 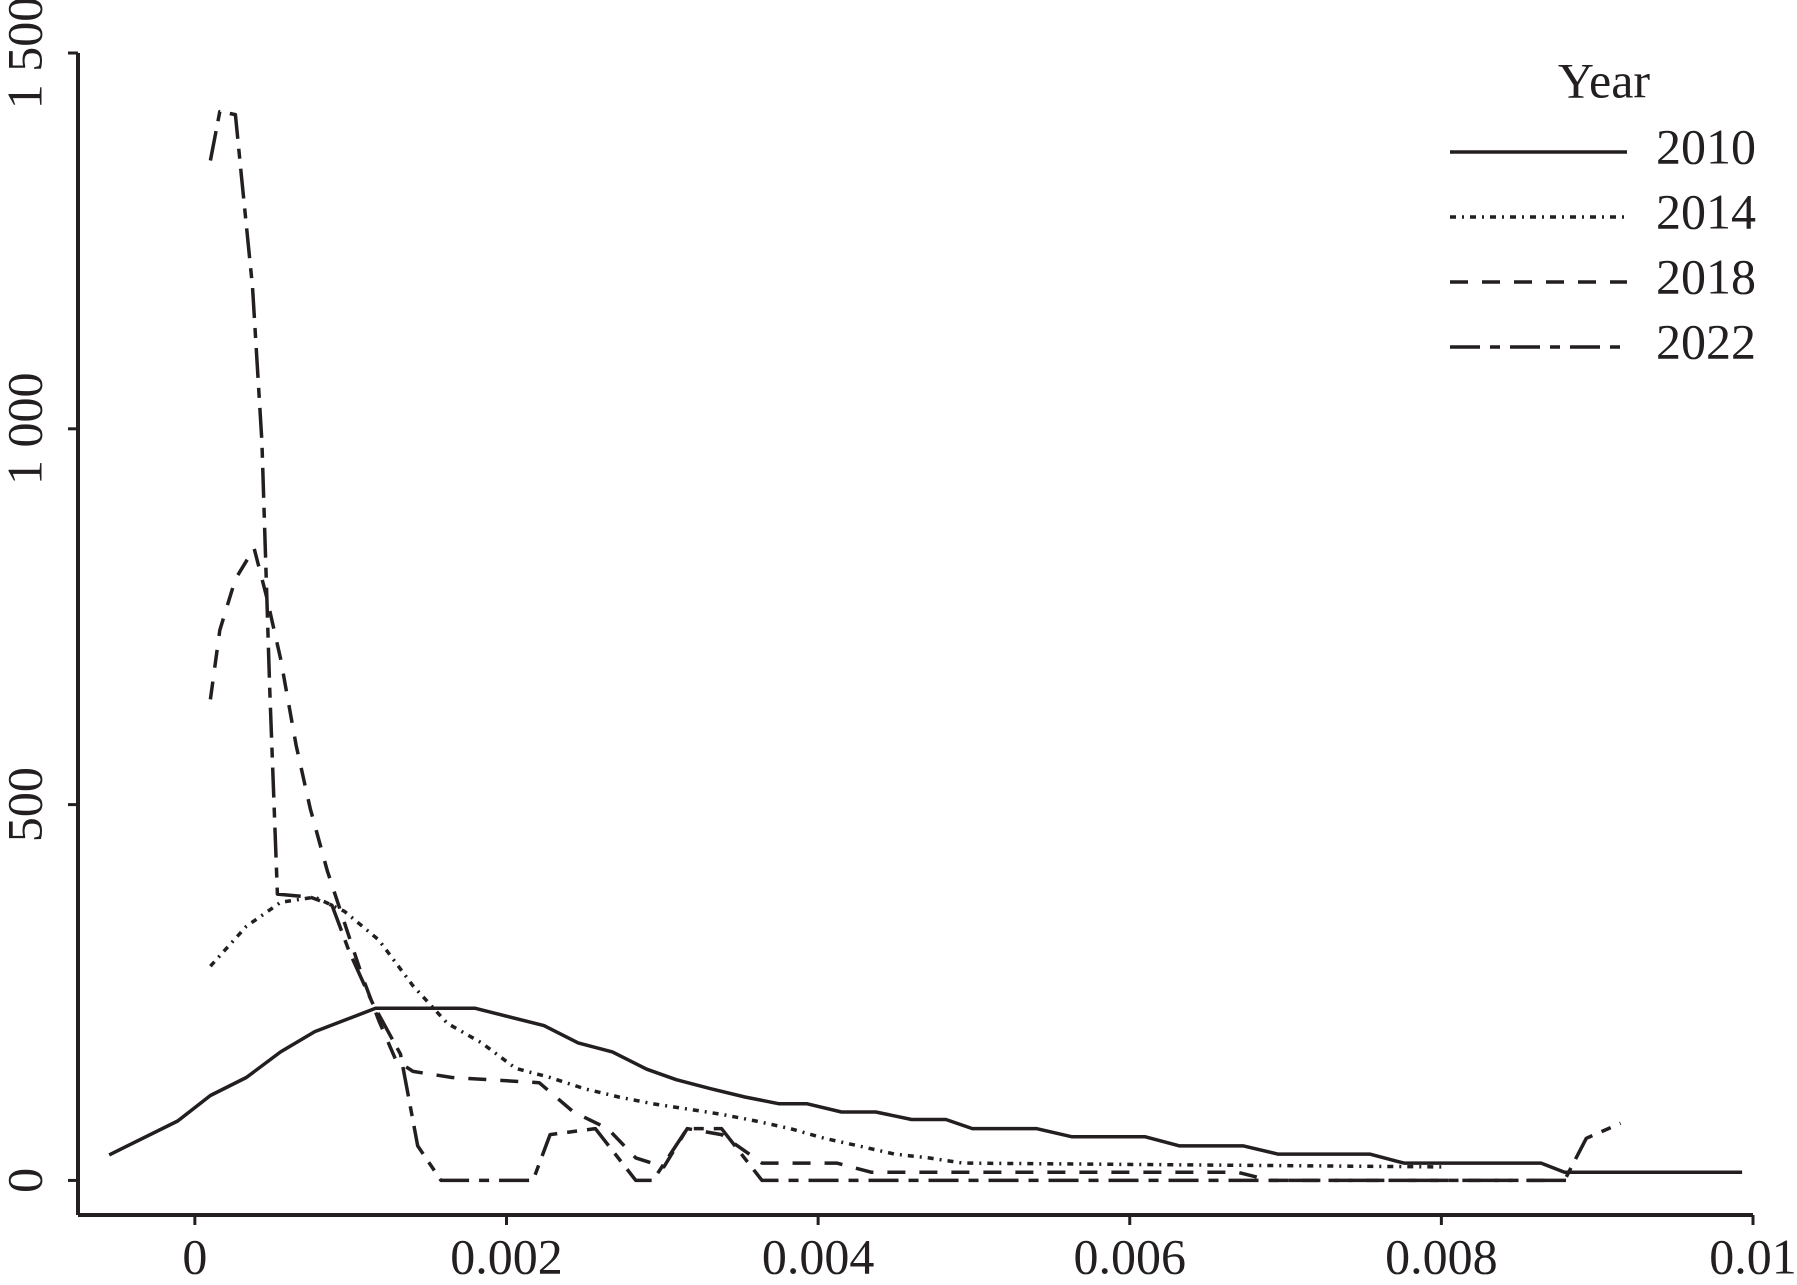 What do you see at coordinates (1441, 1256) in the screenshot?
I see `x-tick-label: 0.008` at bounding box center [1441, 1256].